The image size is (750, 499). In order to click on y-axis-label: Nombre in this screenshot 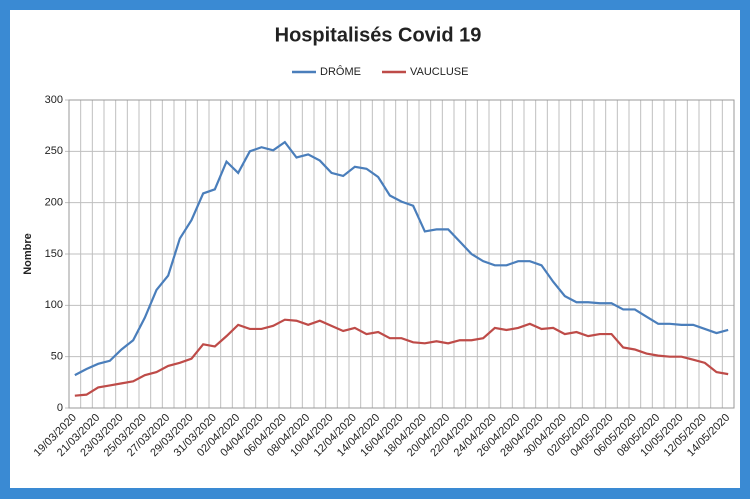, I will do `click(28, 254)`.